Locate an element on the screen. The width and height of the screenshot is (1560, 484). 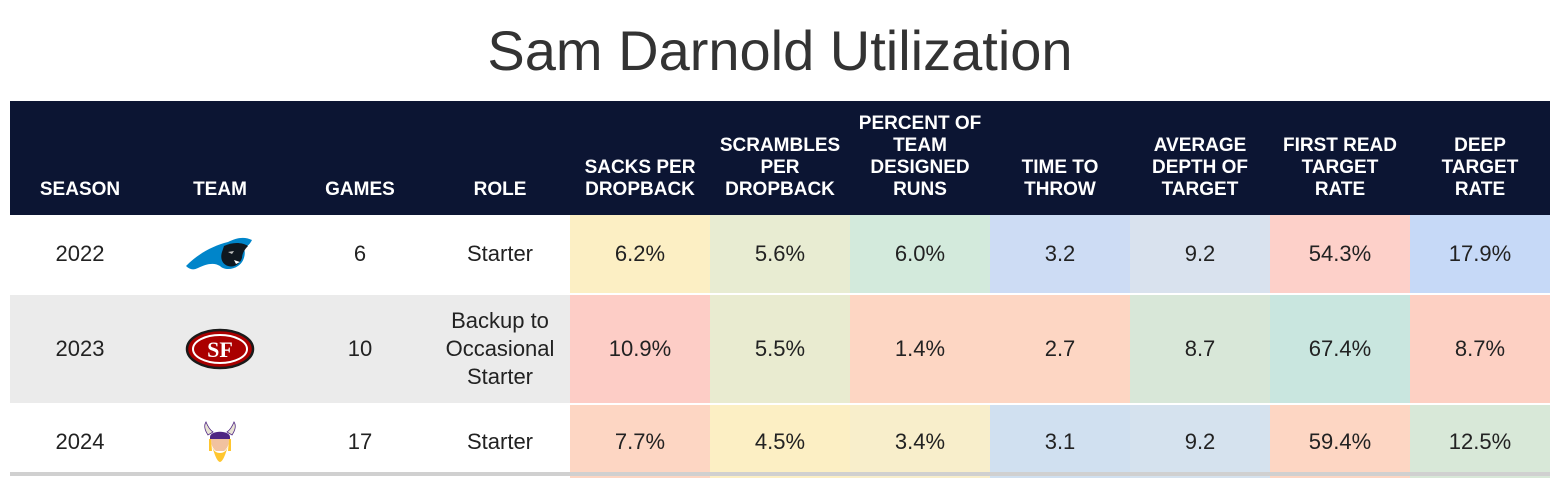
metric-cell: 17.9% is located at coordinates (1480, 255).